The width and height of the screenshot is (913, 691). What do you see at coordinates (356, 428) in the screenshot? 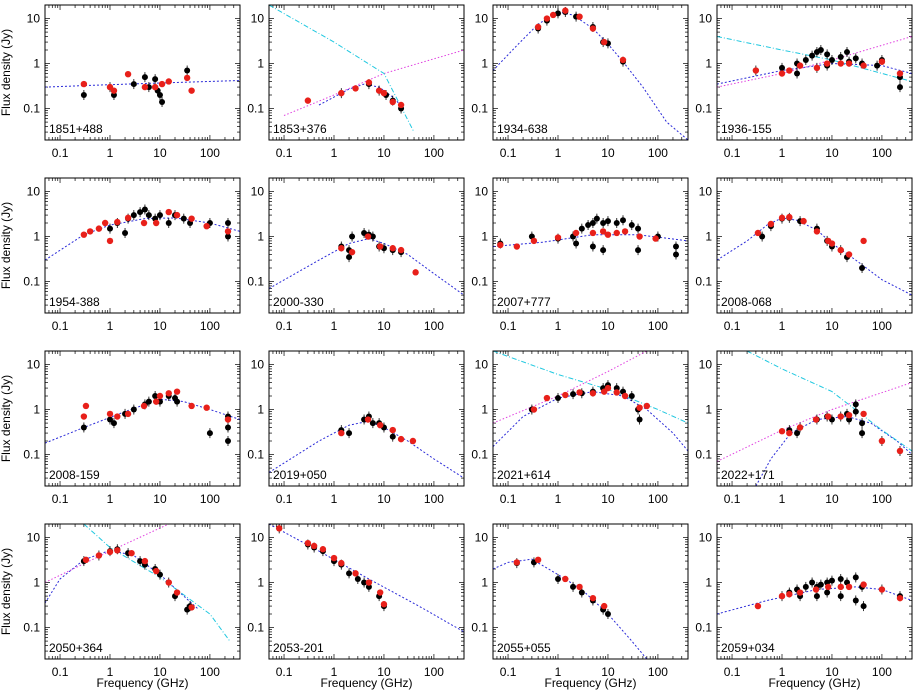
I see `panel-9: 0.1 1 10 0.1 1 10 100 2019+050` at bounding box center [356, 428].